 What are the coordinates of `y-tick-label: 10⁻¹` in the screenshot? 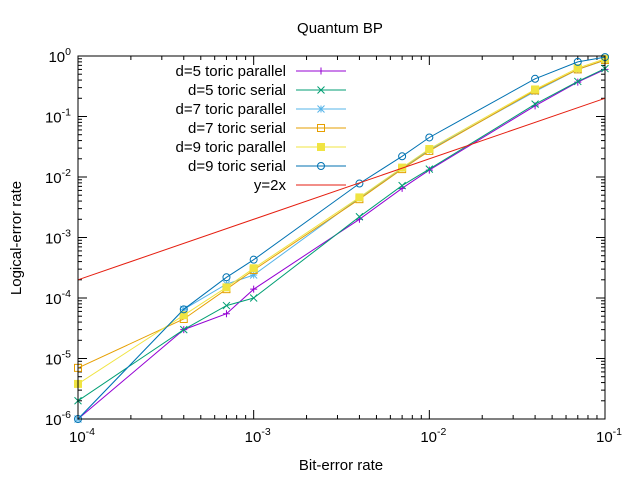 It's located at (58, 117).